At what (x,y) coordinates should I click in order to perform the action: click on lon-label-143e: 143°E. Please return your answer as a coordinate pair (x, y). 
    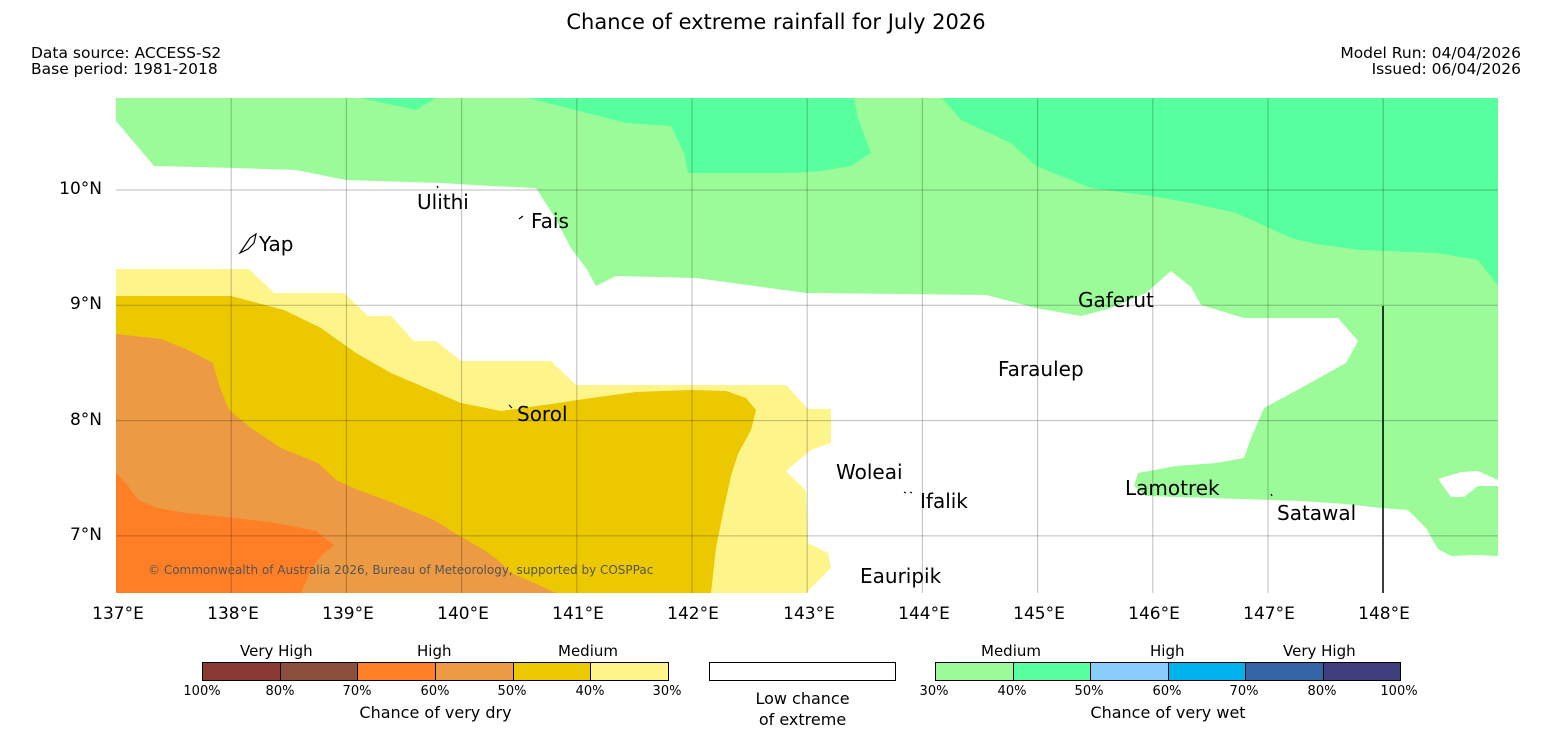
    Looking at the image, I should click on (809, 614).